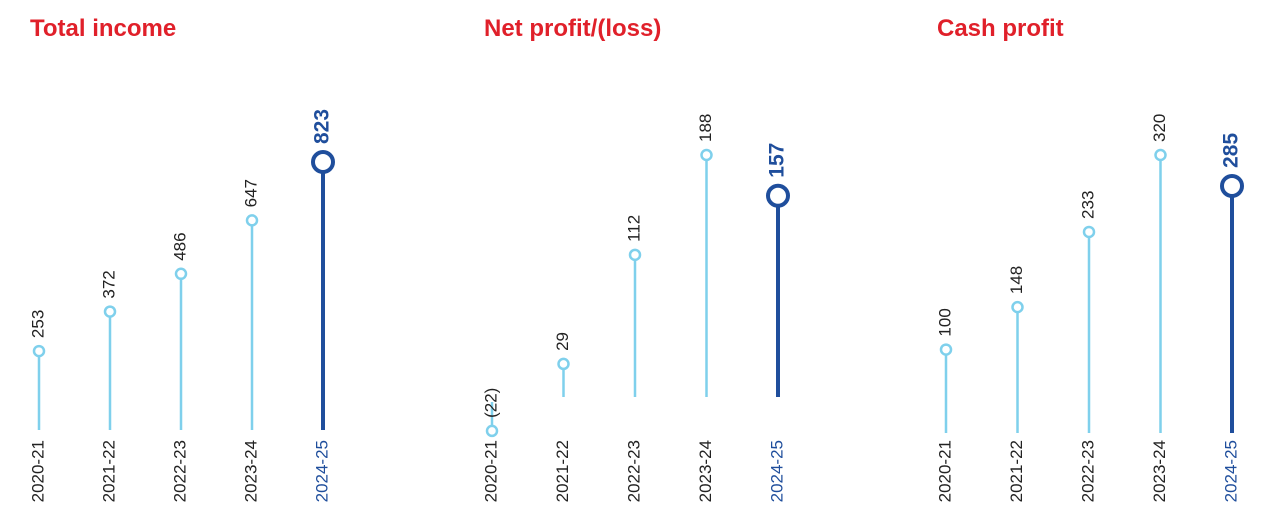 Image resolution: width=1269 pixels, height=521 pixels. What do you see at coordinates (1016, 280) in the screenshot?
I see `value-label: 148` at bounding box center [1016, 280].